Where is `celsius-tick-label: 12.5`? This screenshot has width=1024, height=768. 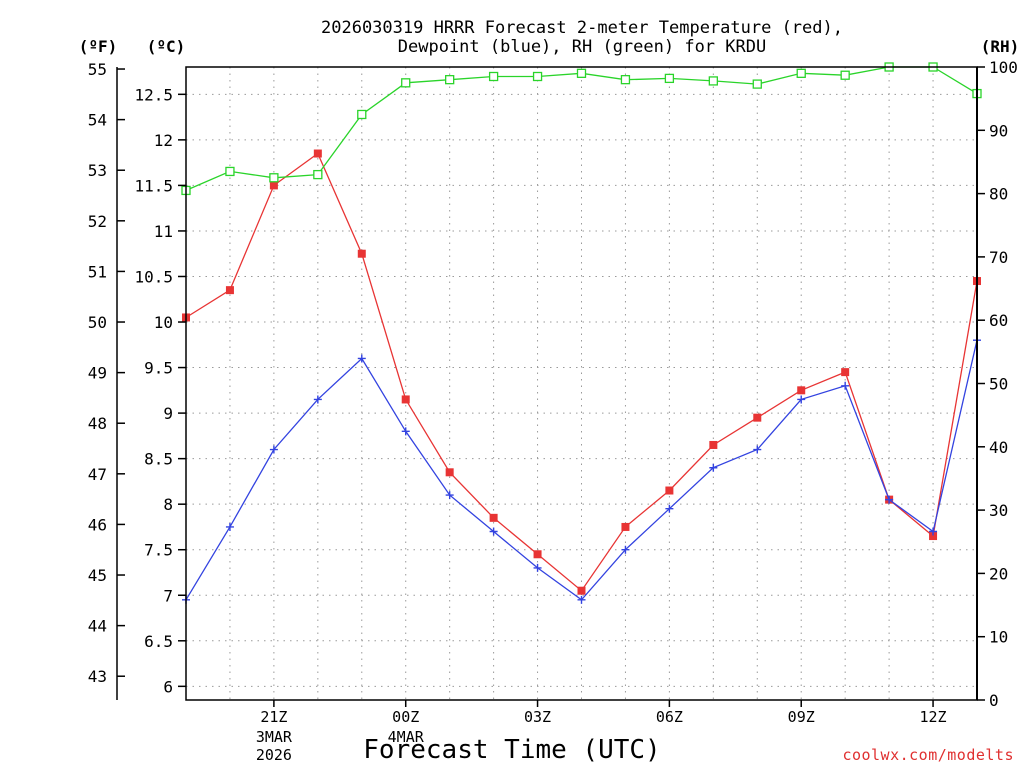
celsius-tick-label: 12.5 is located at coordinates (153, 94).